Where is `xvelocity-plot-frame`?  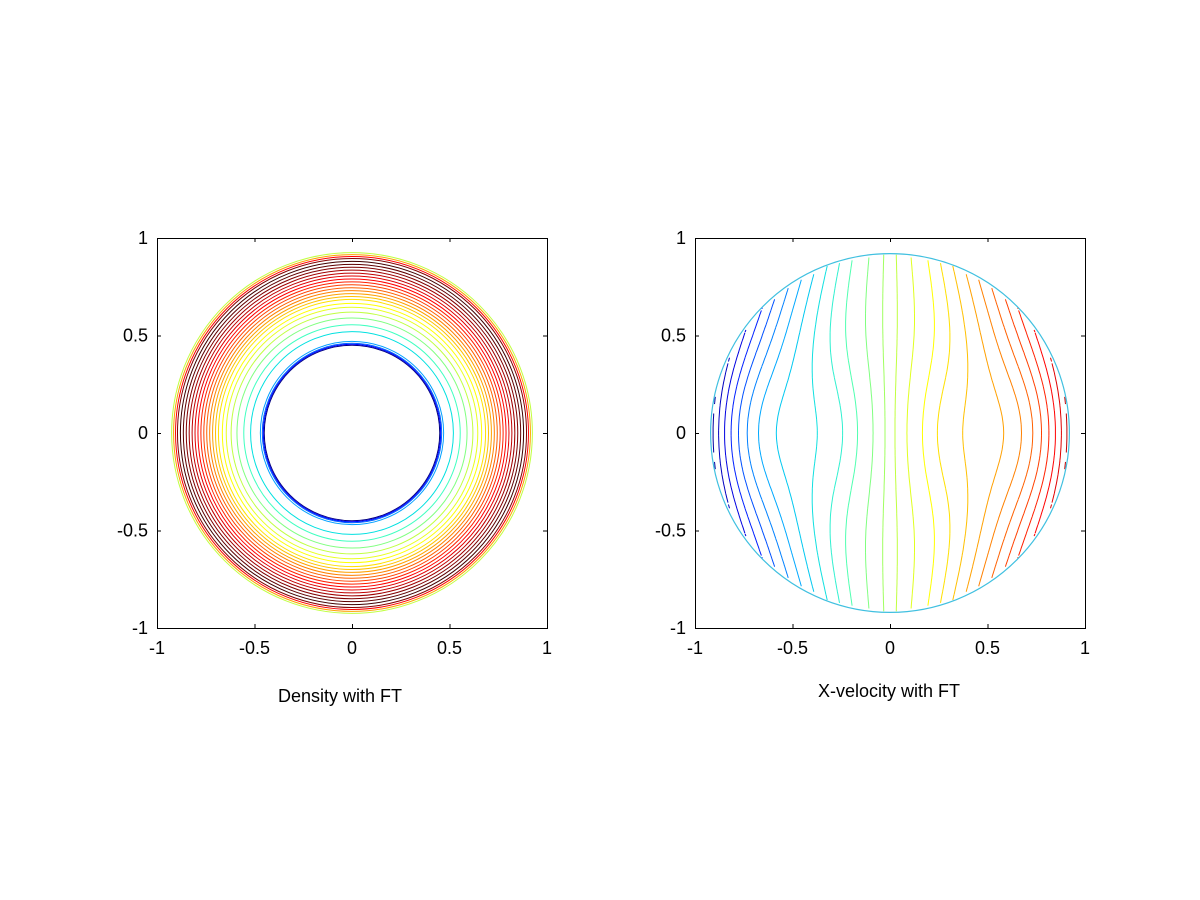 xvelocity-plot-frame is located at coordinates (890, 433).